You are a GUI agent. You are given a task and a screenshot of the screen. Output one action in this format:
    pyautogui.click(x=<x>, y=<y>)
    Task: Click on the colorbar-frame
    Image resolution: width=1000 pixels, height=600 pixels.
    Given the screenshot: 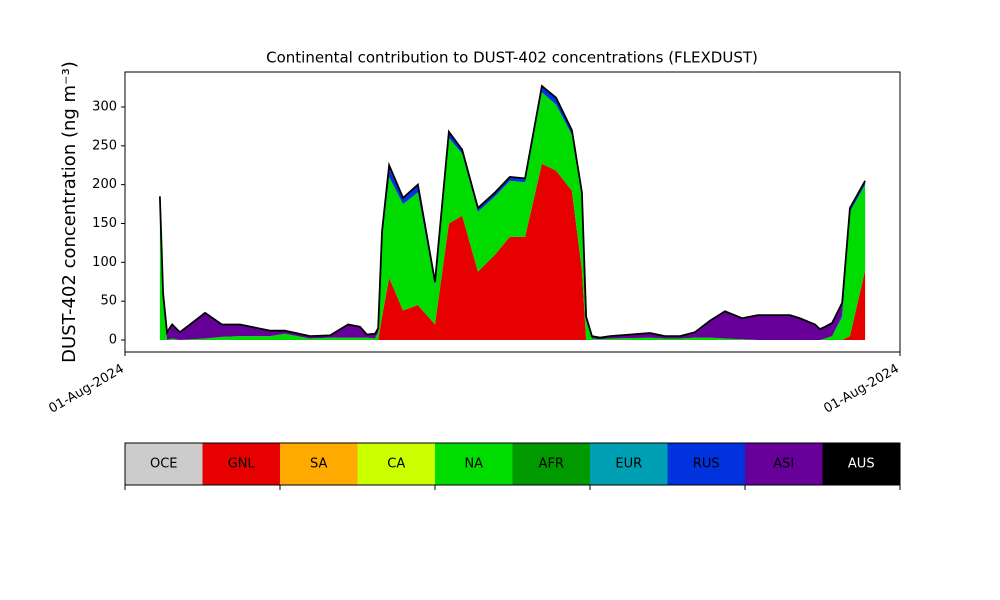 What is the action you would take?
    pyautogui.click(x=512, y=464)
    